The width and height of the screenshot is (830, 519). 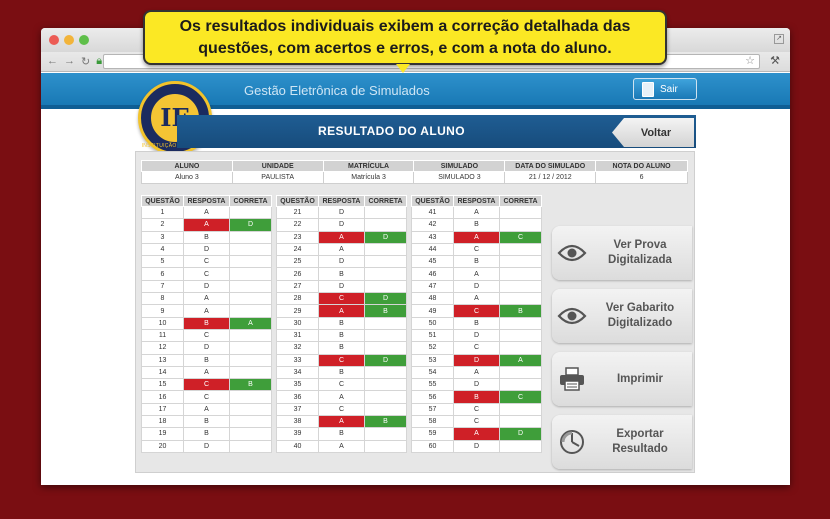 I want to click on question-row: 29 A B, so click(x=341, y=311).